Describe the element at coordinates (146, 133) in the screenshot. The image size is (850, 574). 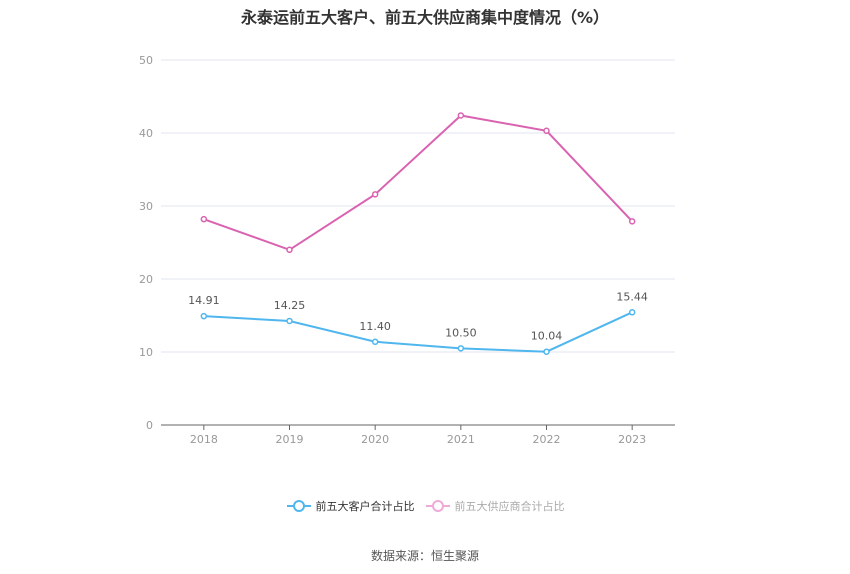
I see `y-tick-label: 40` at that location.